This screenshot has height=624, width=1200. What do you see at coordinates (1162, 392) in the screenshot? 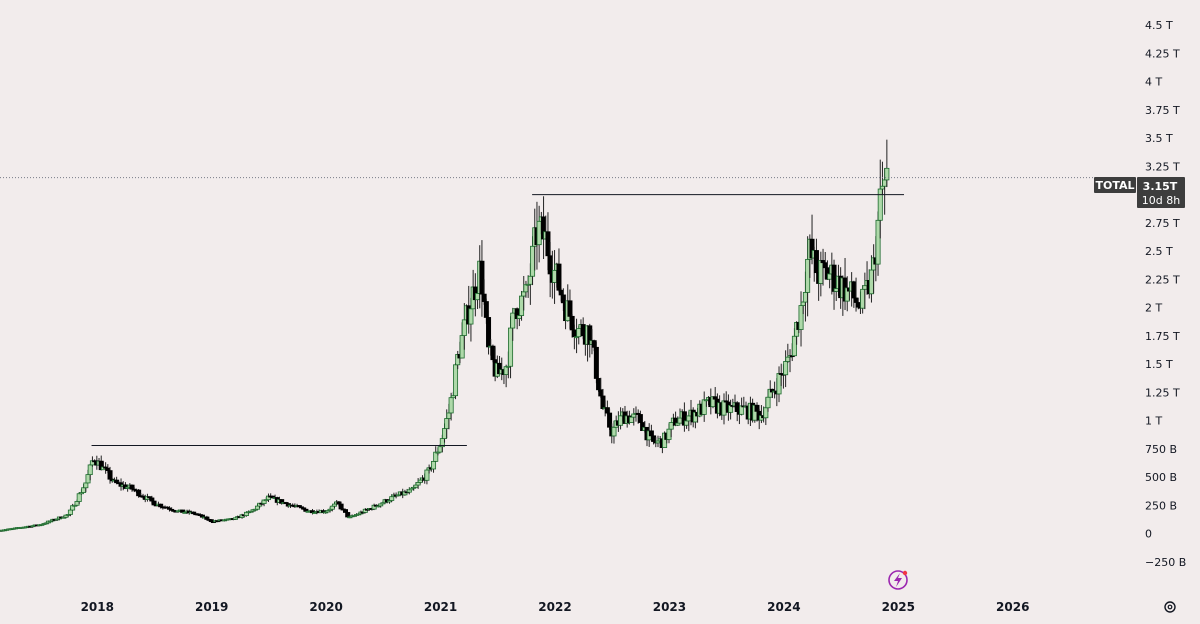
I see `y-tick-label: 1.25 T` at bounding box center [1162, 392].